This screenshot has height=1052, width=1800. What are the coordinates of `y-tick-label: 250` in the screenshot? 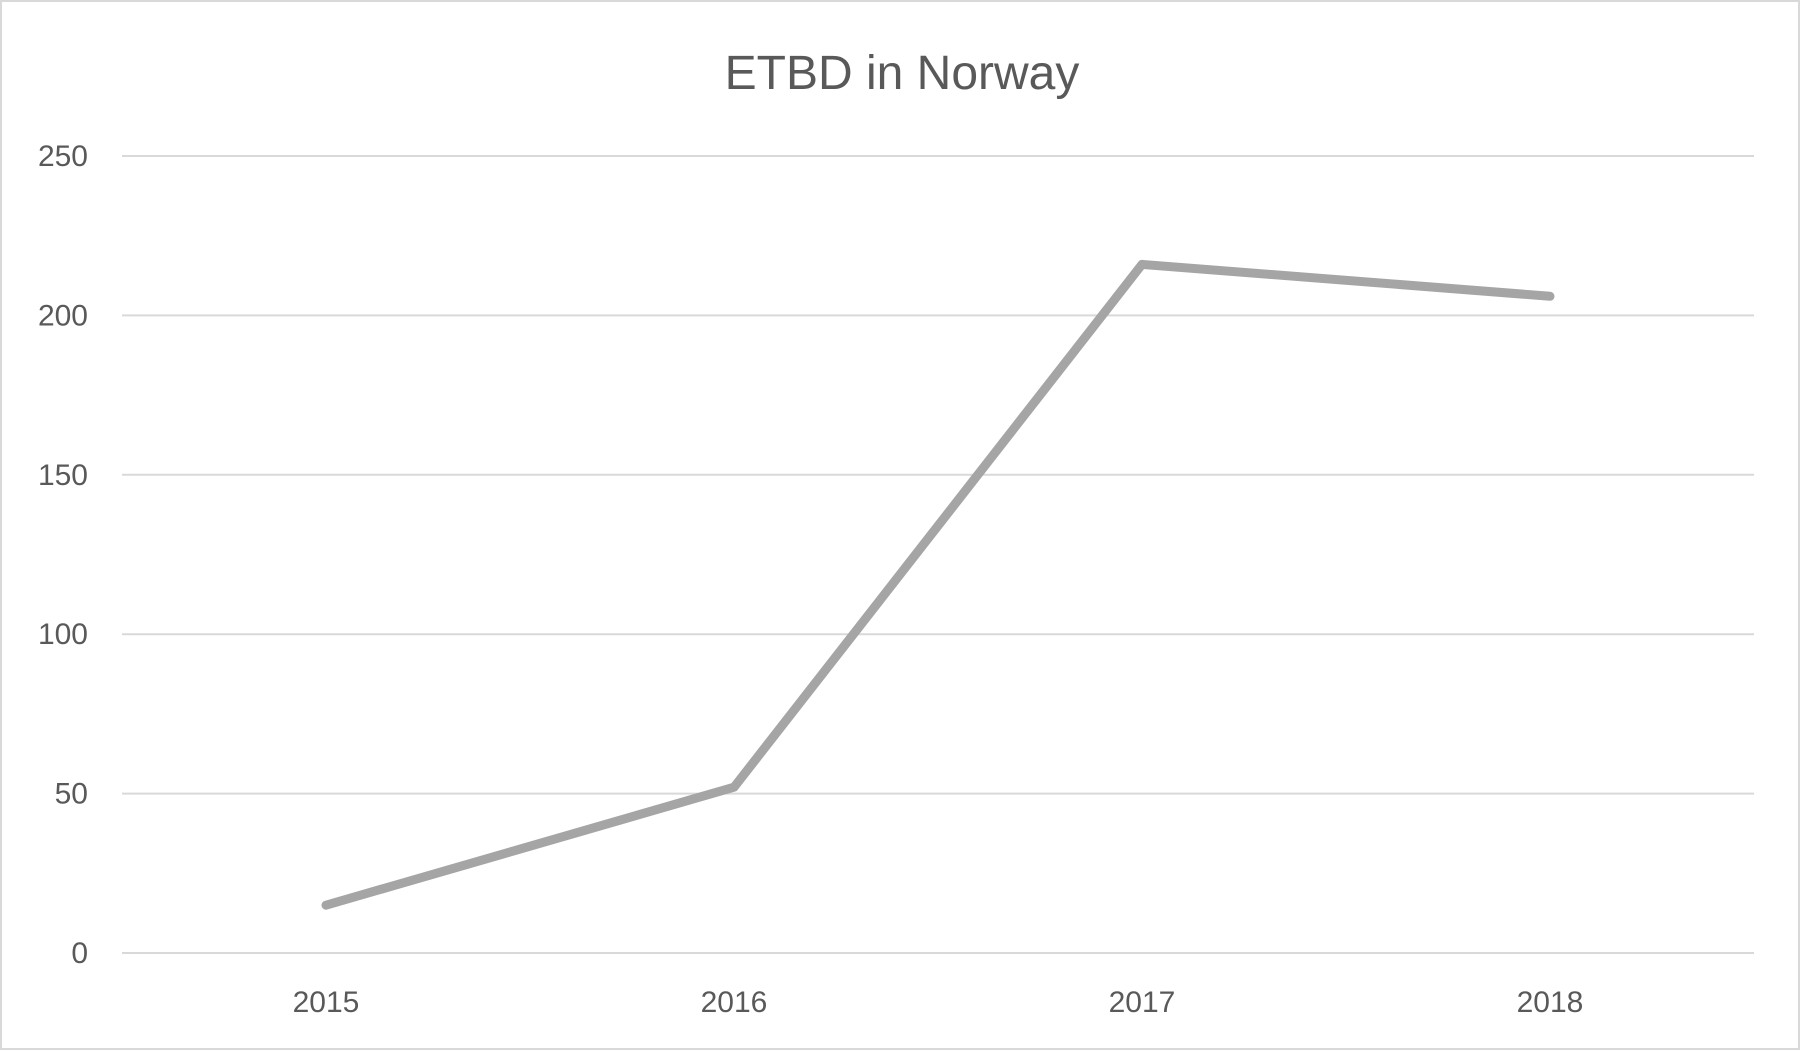 It's located at (63, 156).